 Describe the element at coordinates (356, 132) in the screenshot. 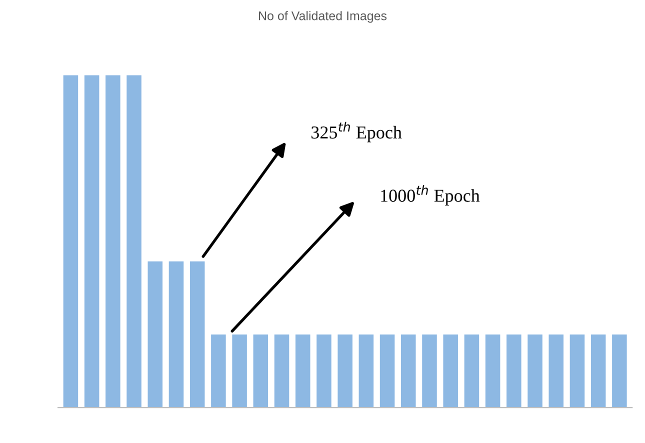

I see `annotation: 325$^{th}$ Epoch` at that location.